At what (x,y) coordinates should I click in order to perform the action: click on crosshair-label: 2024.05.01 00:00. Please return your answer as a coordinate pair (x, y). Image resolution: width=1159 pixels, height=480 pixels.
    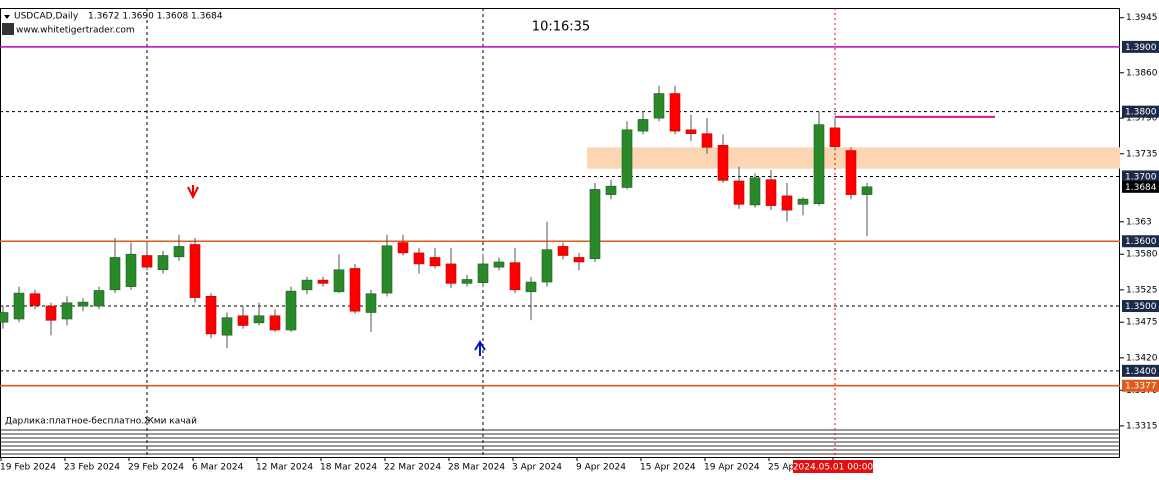
    Looking at the image, I should click on (833, 468).